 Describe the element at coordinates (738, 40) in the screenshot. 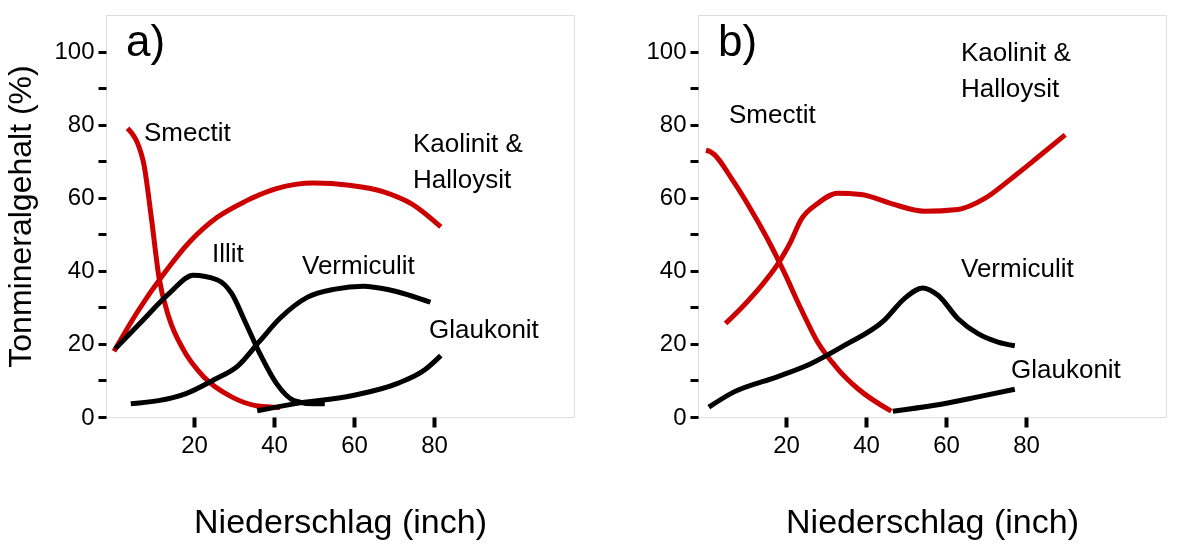

I see `chart-title: b)` at that location.